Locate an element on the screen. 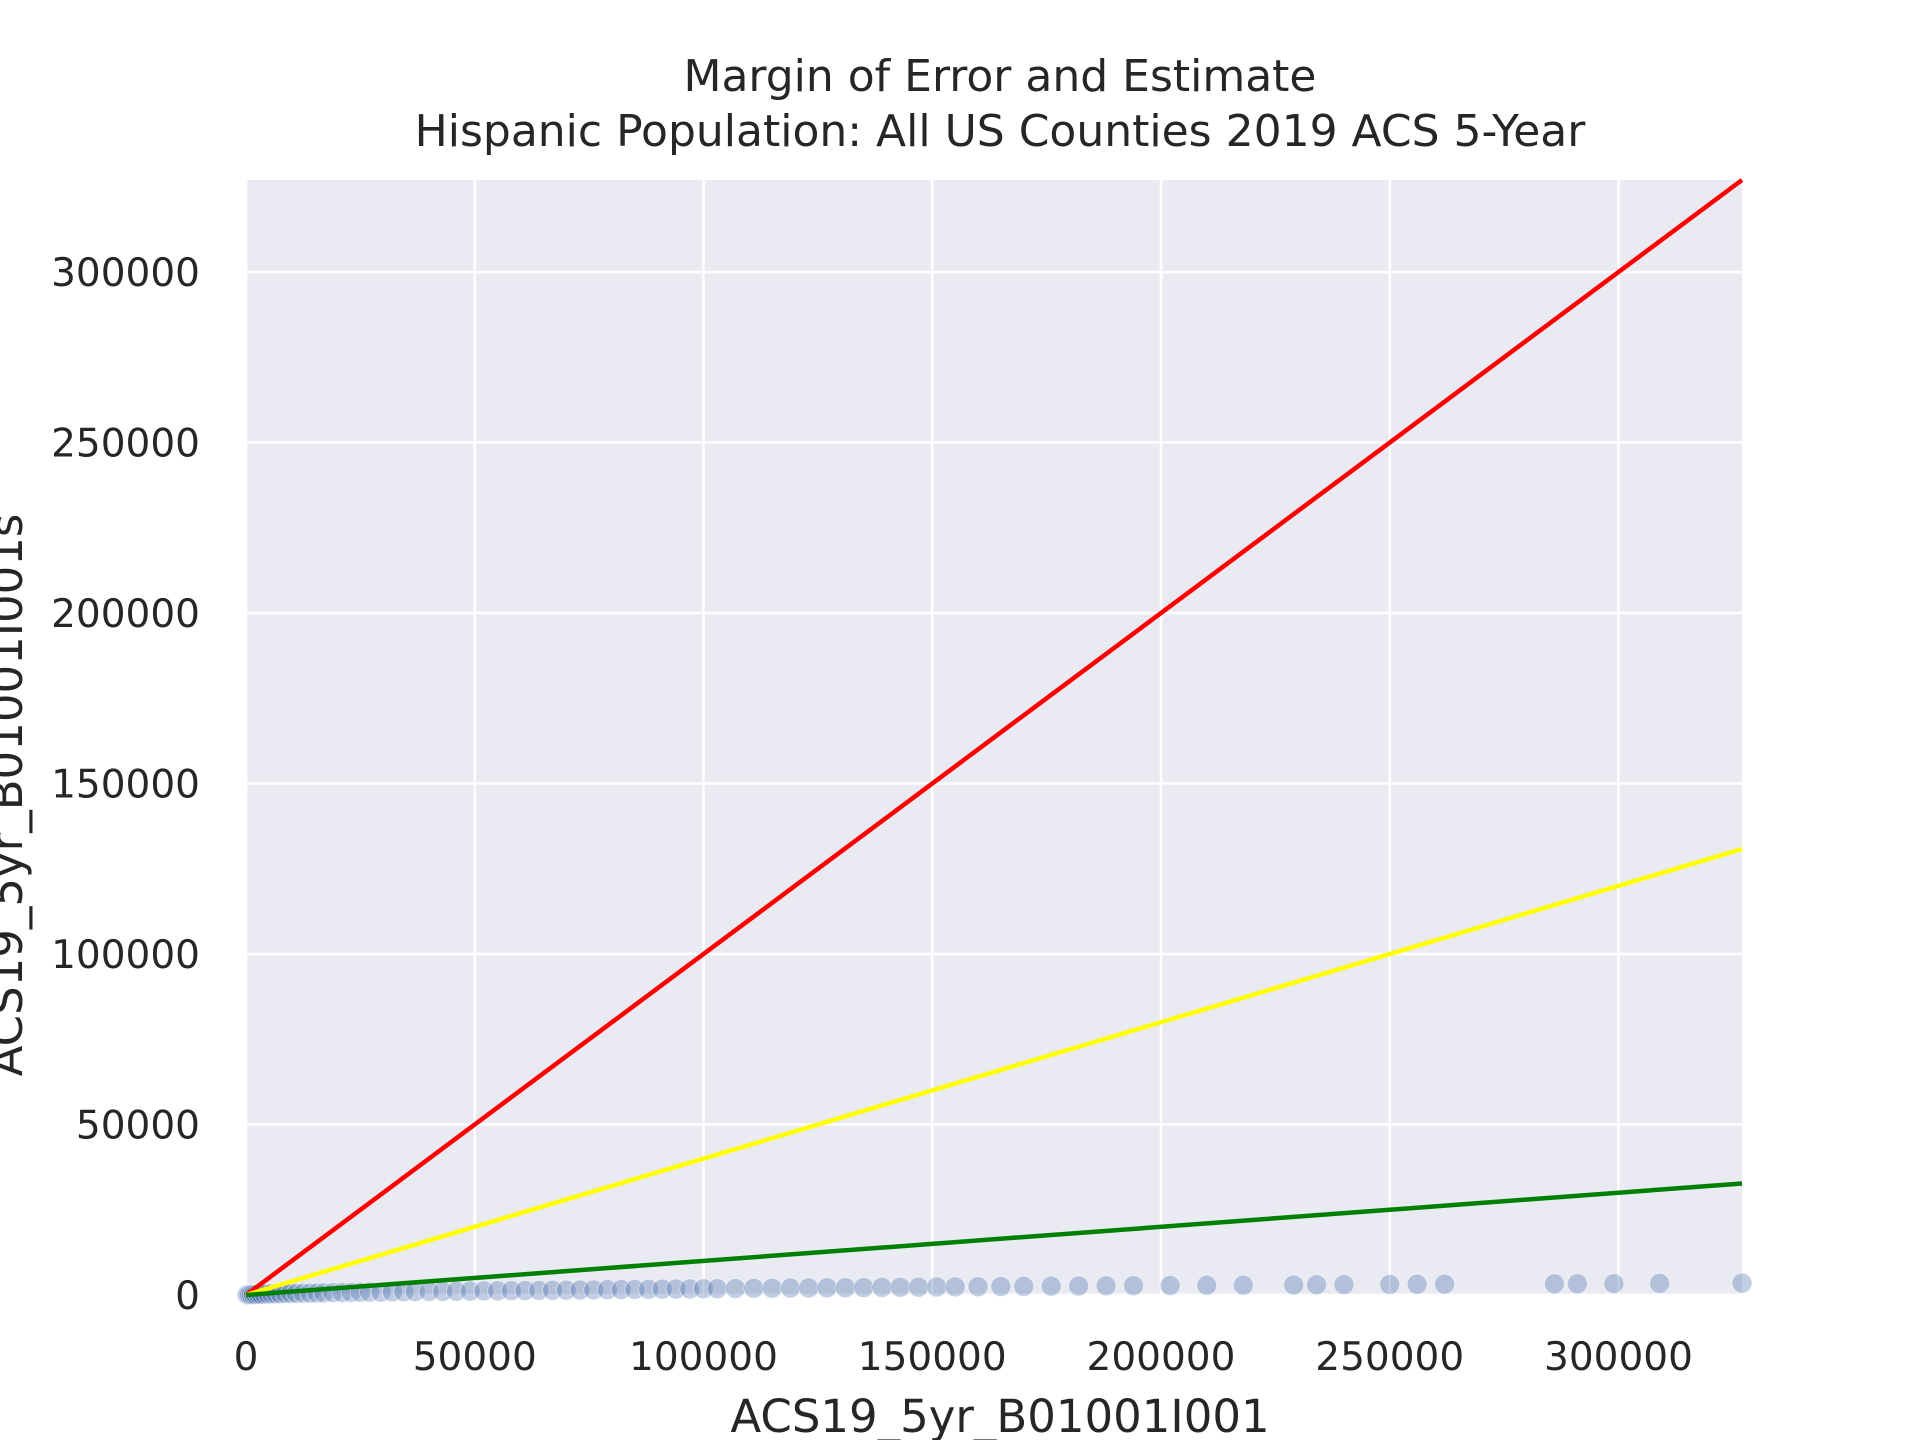  x-tick-label: 50000 is located at coordinates (475, 1357).